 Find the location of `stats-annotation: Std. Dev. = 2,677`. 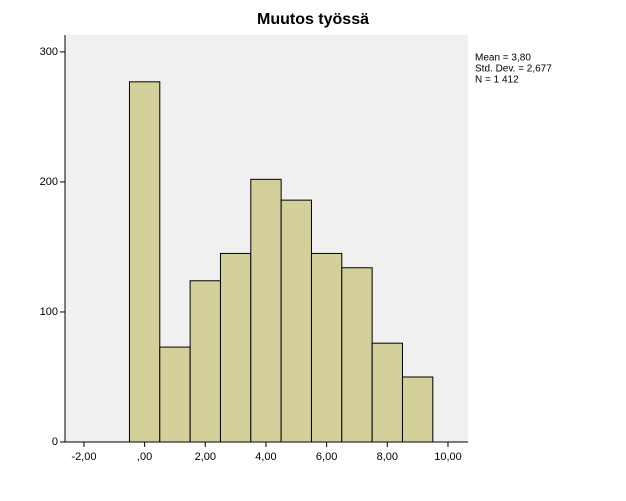

stats-annotation: Std. Dev. = 2,677 is located at coordinates (513, 69).